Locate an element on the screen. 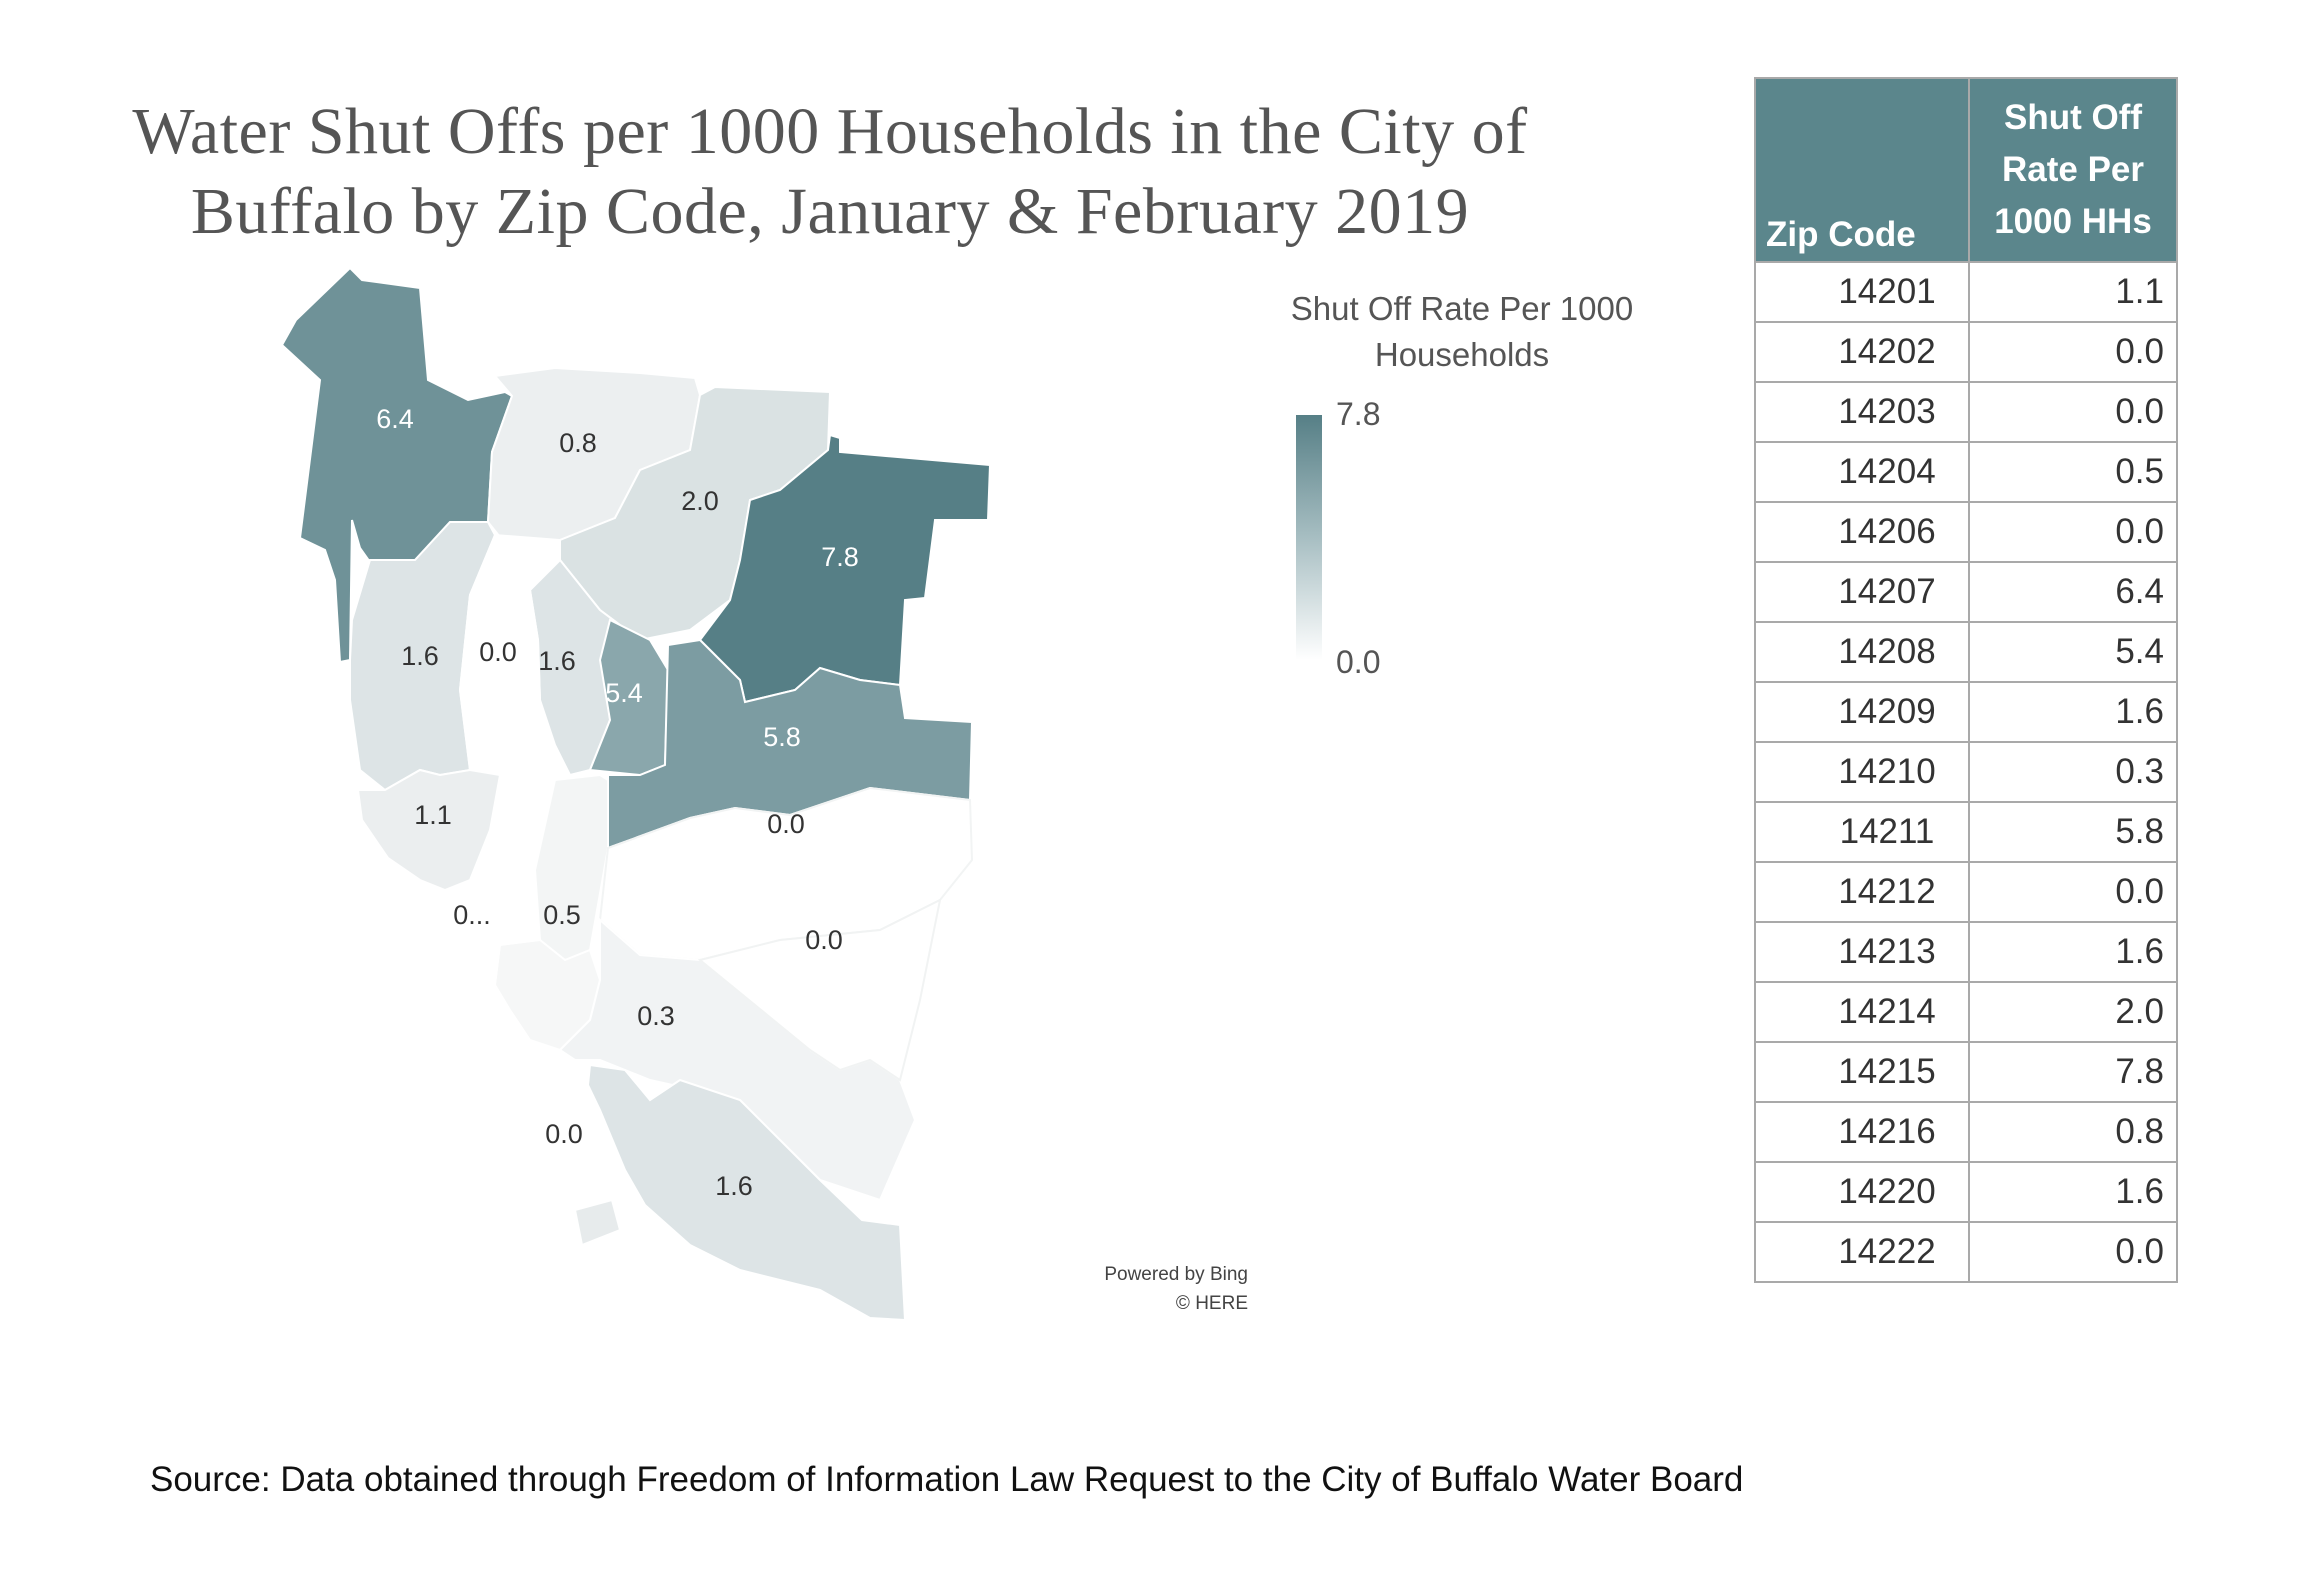  cell-rate: 1.1 is located at coordinates (2073, 292).